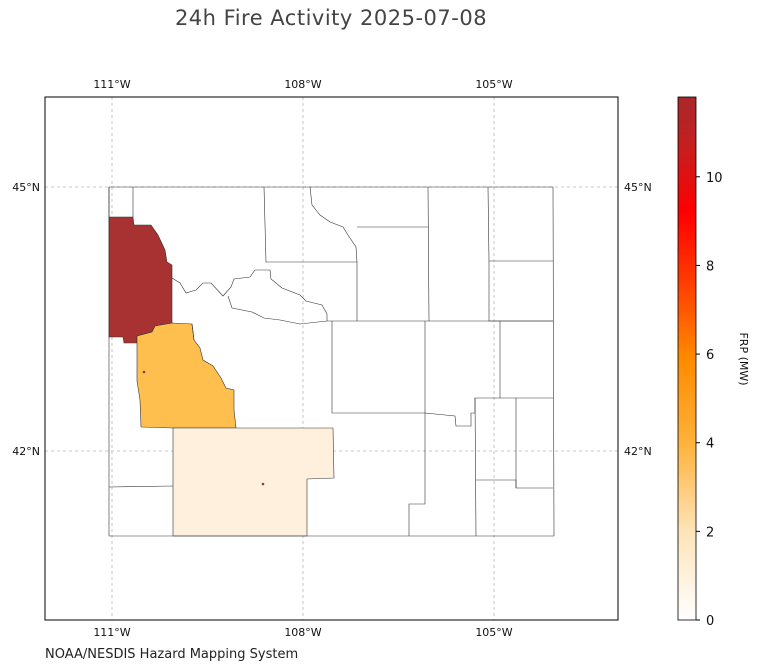  Describe the element at coordinates (687, 358) in the screenshot. I see `colorbar` at that location.